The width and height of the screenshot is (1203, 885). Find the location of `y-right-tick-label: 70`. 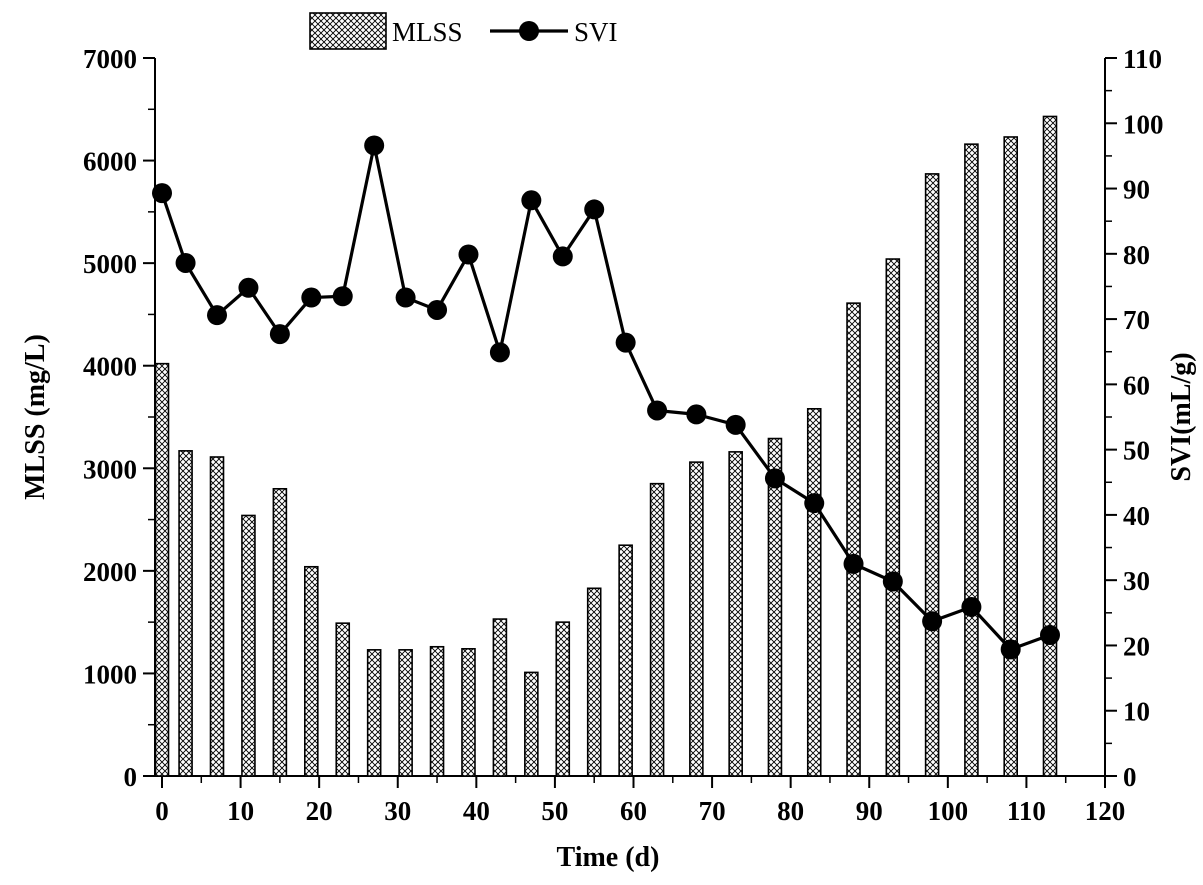

y-right-tick-label: 70 is located at coordinates (1136, 320).